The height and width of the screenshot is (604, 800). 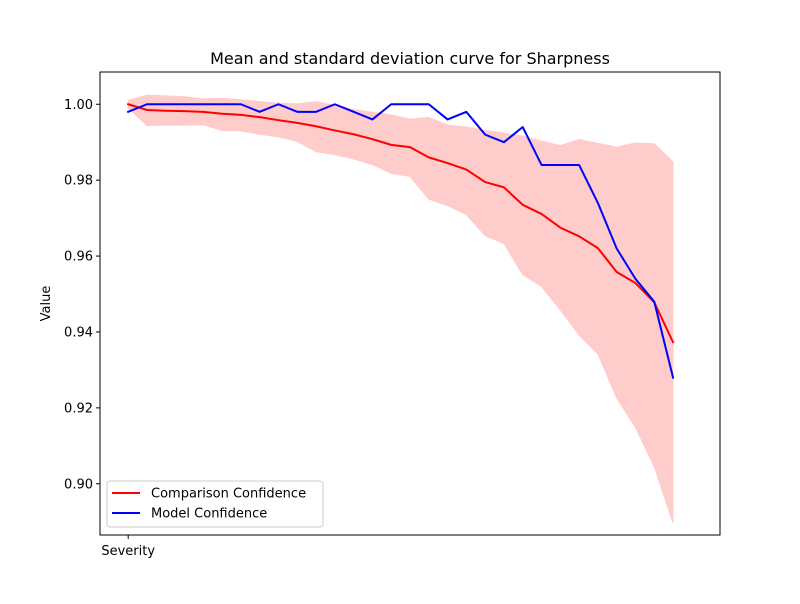 I want to click on y-tick-label: 1.00, so click(x=78, y=105).